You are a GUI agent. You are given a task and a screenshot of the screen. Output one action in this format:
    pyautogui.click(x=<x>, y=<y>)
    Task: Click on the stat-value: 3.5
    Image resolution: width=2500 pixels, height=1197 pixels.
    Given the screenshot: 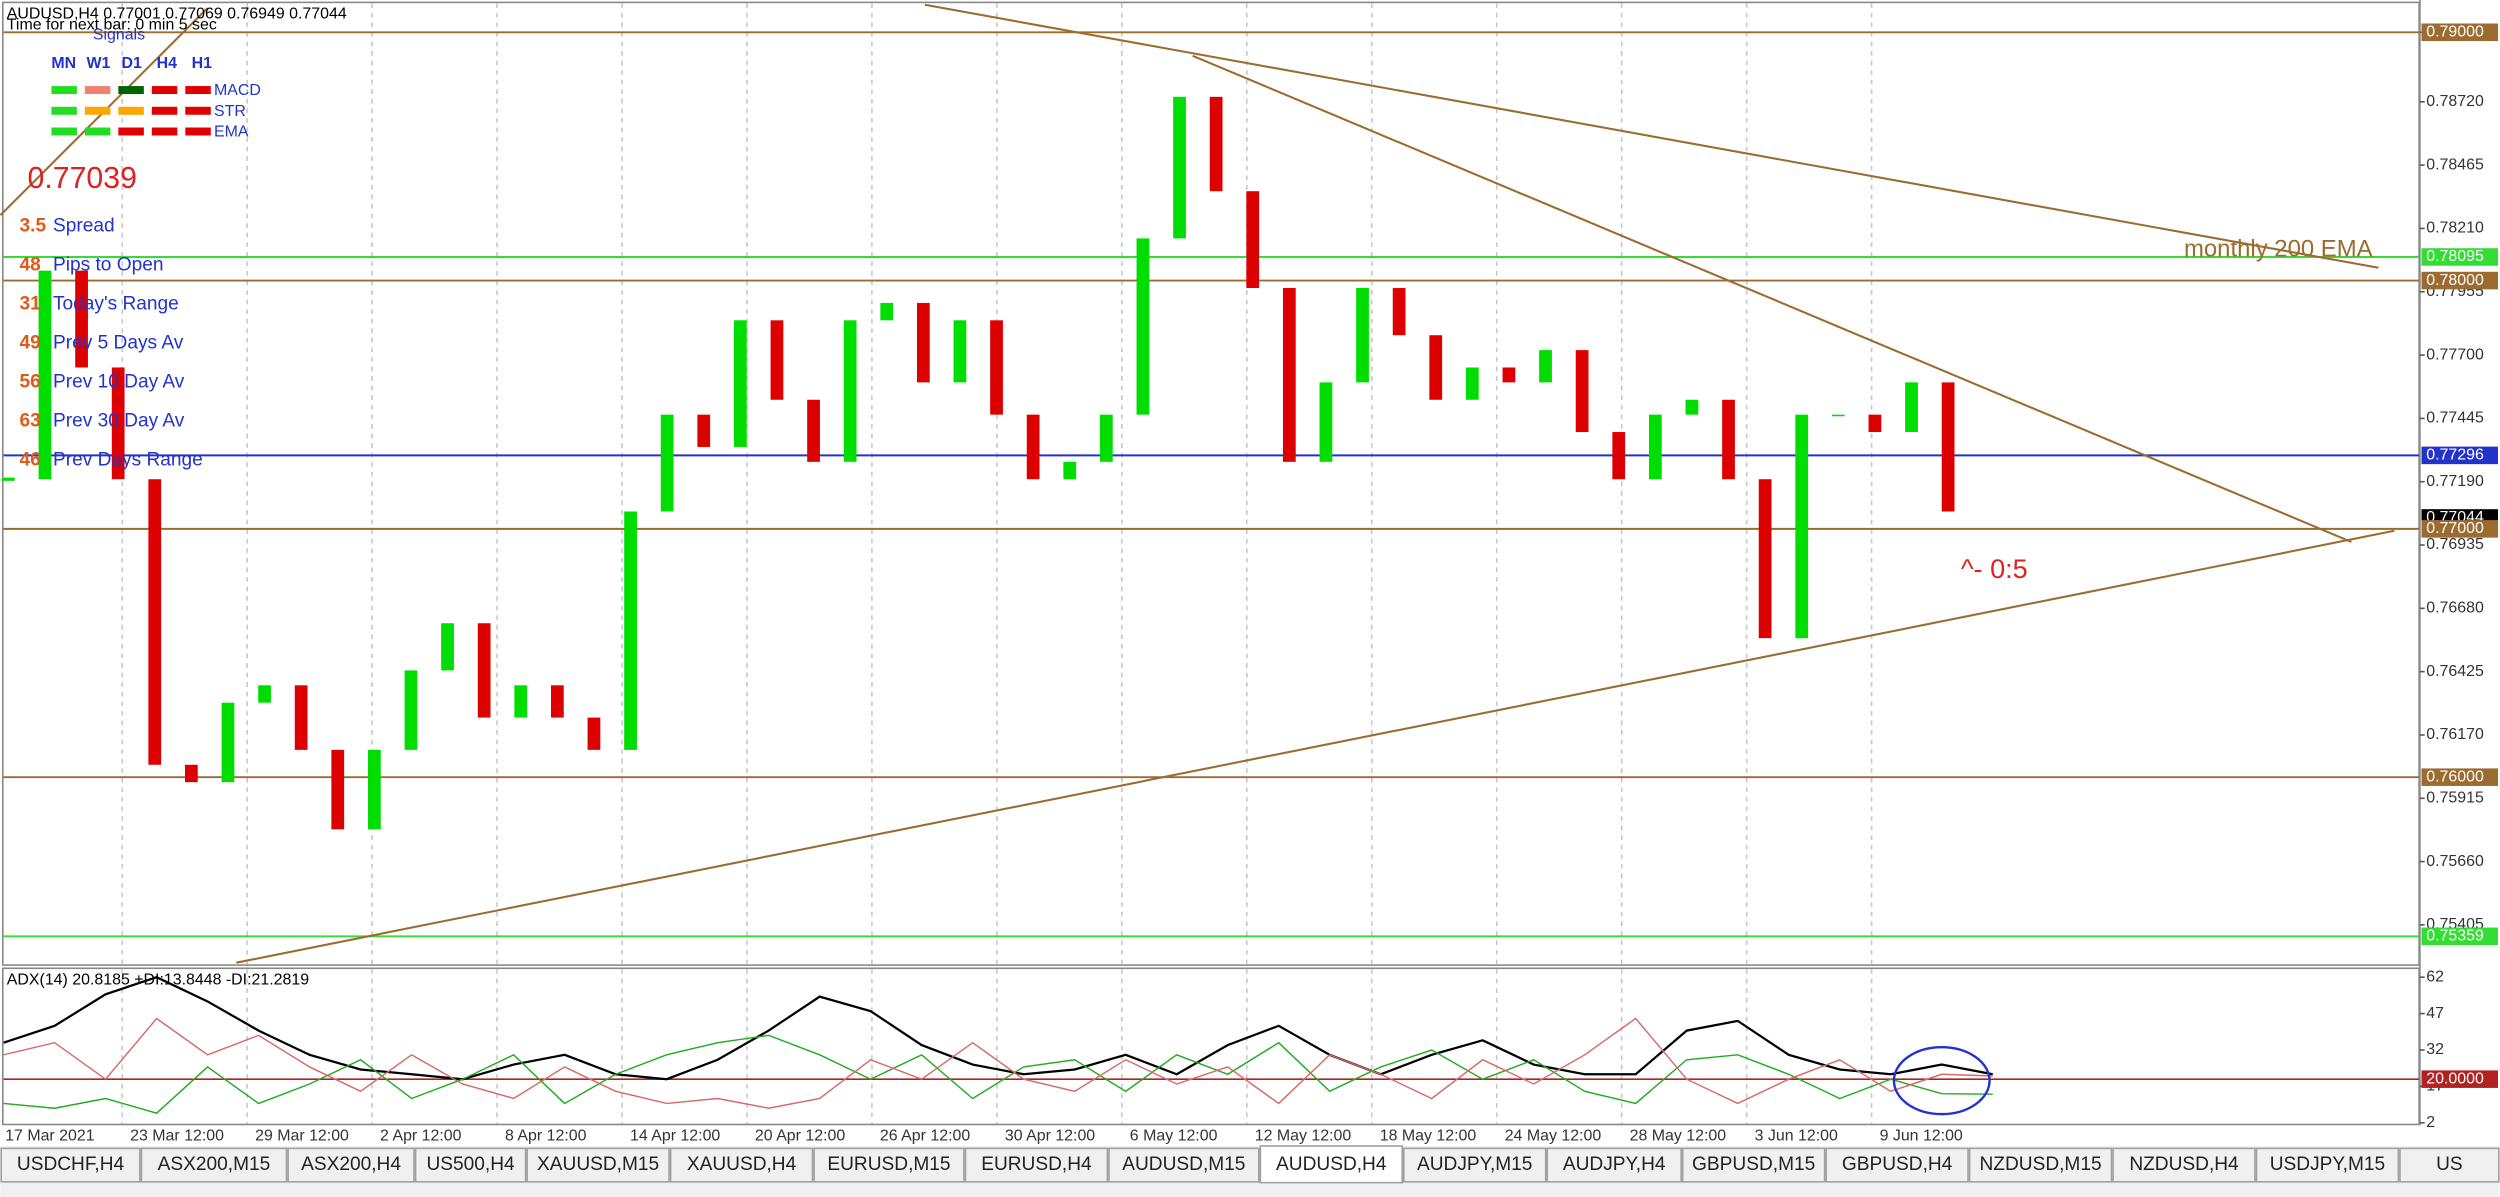 What is the action you would take?
    pyautogui.click(x=33, y=225)
    